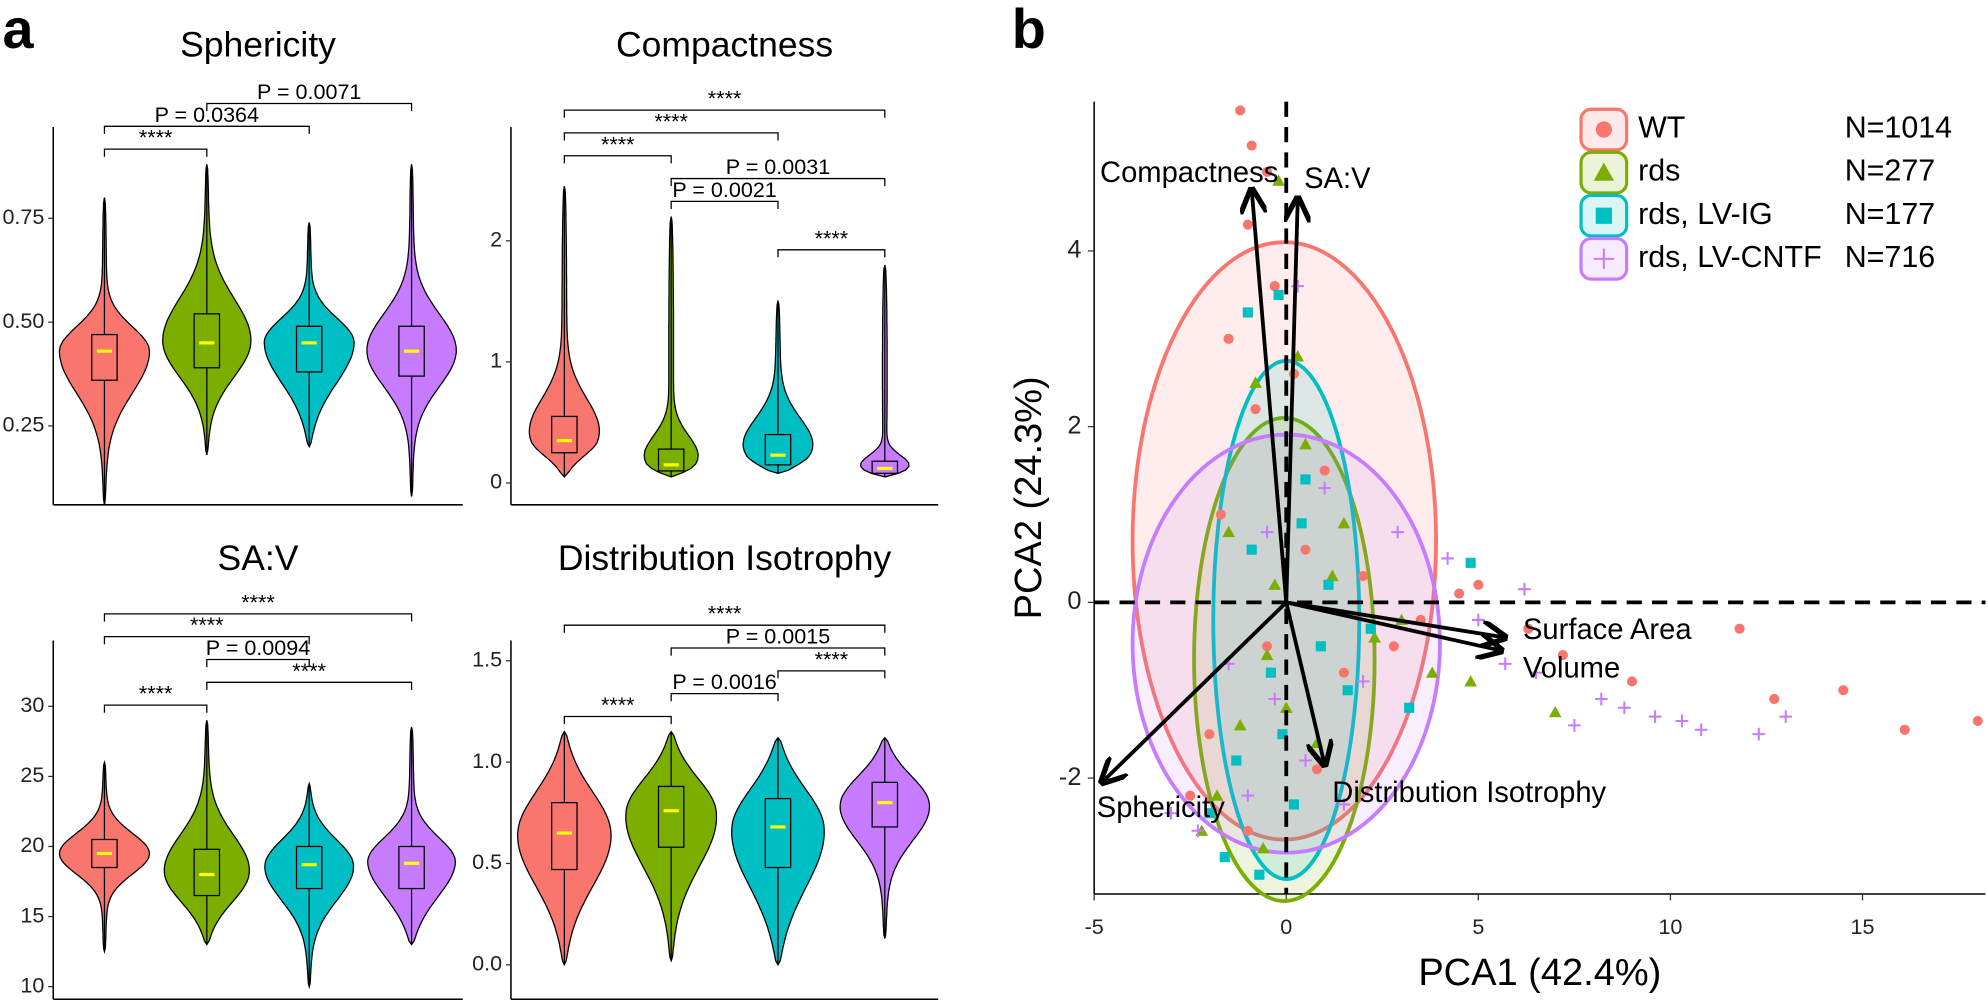 This screenshot has width=1988, height=1002. What do you see at coordinates (1661, 128) in the screenshot?
I see `legend-label: WT` at bounding box center [1661, 128].